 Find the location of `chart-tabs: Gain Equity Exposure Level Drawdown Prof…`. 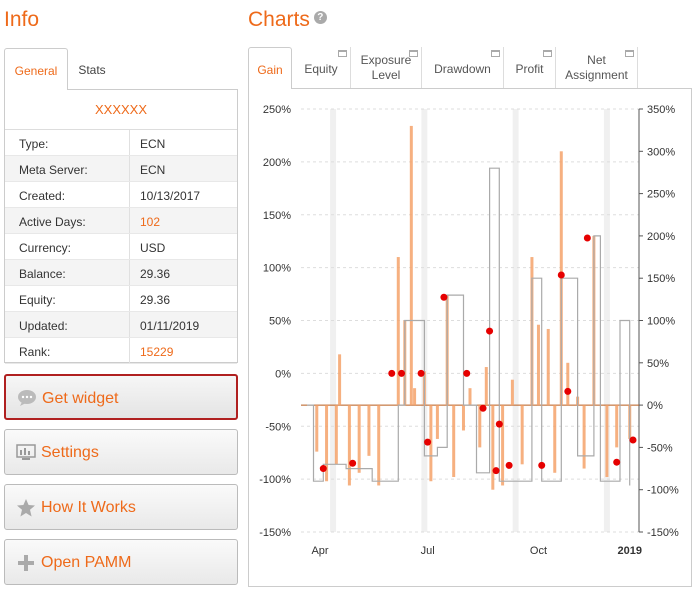

chart-tabs: Gain Equity Exposure Level Drawdown Prof… is located at coordinates (470, 68).